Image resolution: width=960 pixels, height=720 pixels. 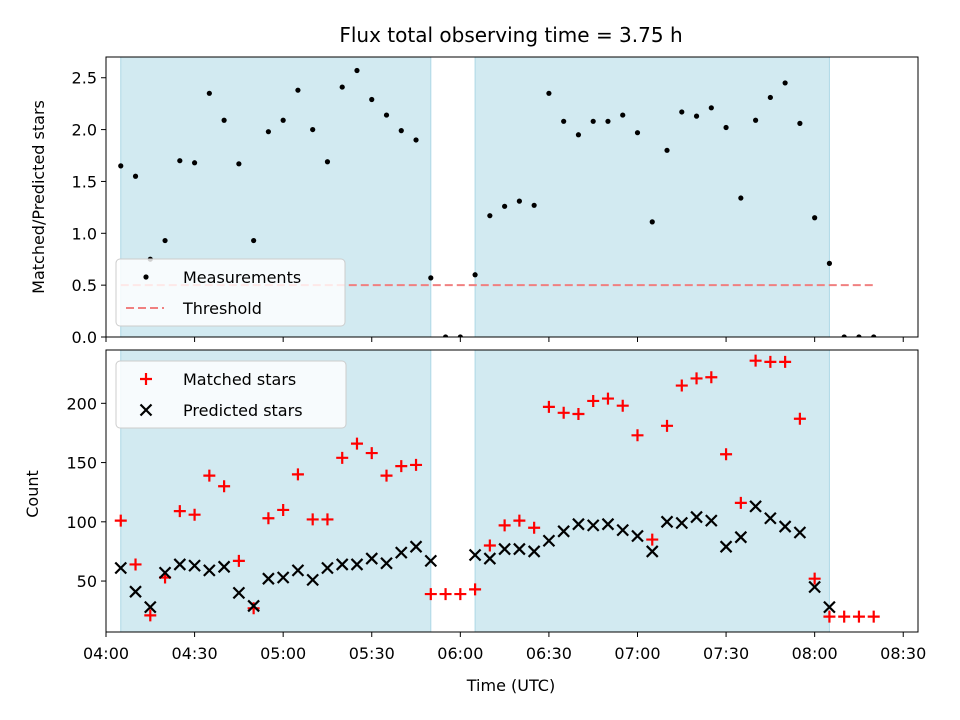 What do you see at coordinates (87, 581) in the screenshot?
I see `y-tick-label: 50` at bounding box center [87, 581].